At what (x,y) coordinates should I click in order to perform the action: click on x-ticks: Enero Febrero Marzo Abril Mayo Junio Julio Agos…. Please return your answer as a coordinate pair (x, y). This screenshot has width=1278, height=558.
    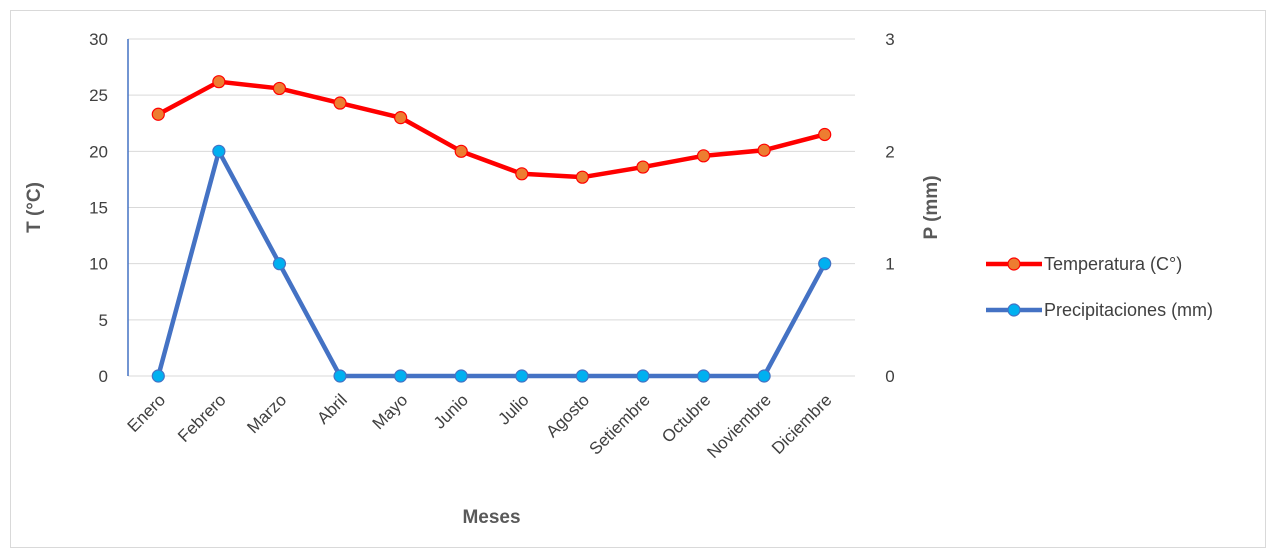
    Looking at the image, I should click on (480, 426).